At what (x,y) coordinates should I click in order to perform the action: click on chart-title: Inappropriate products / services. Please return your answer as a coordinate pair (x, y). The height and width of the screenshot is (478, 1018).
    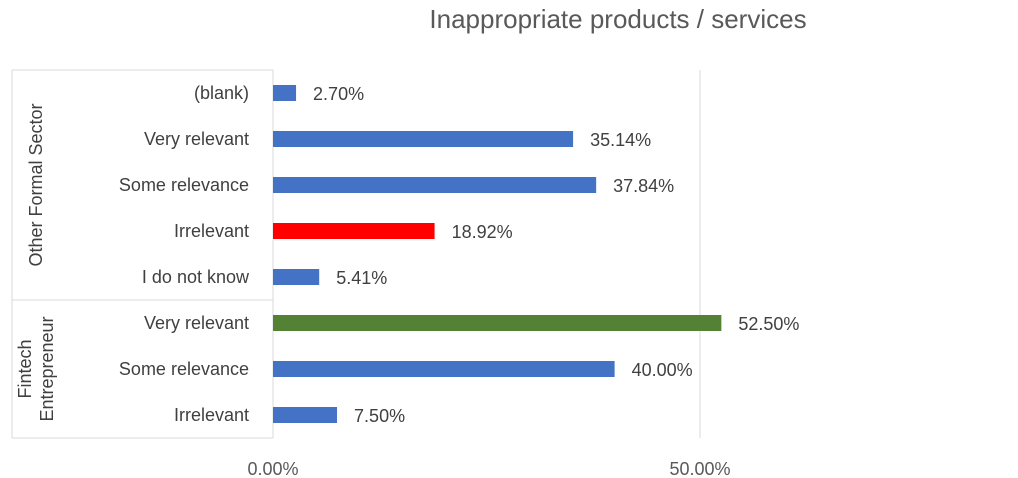
    Looking at the image, I should click on (618, 19).